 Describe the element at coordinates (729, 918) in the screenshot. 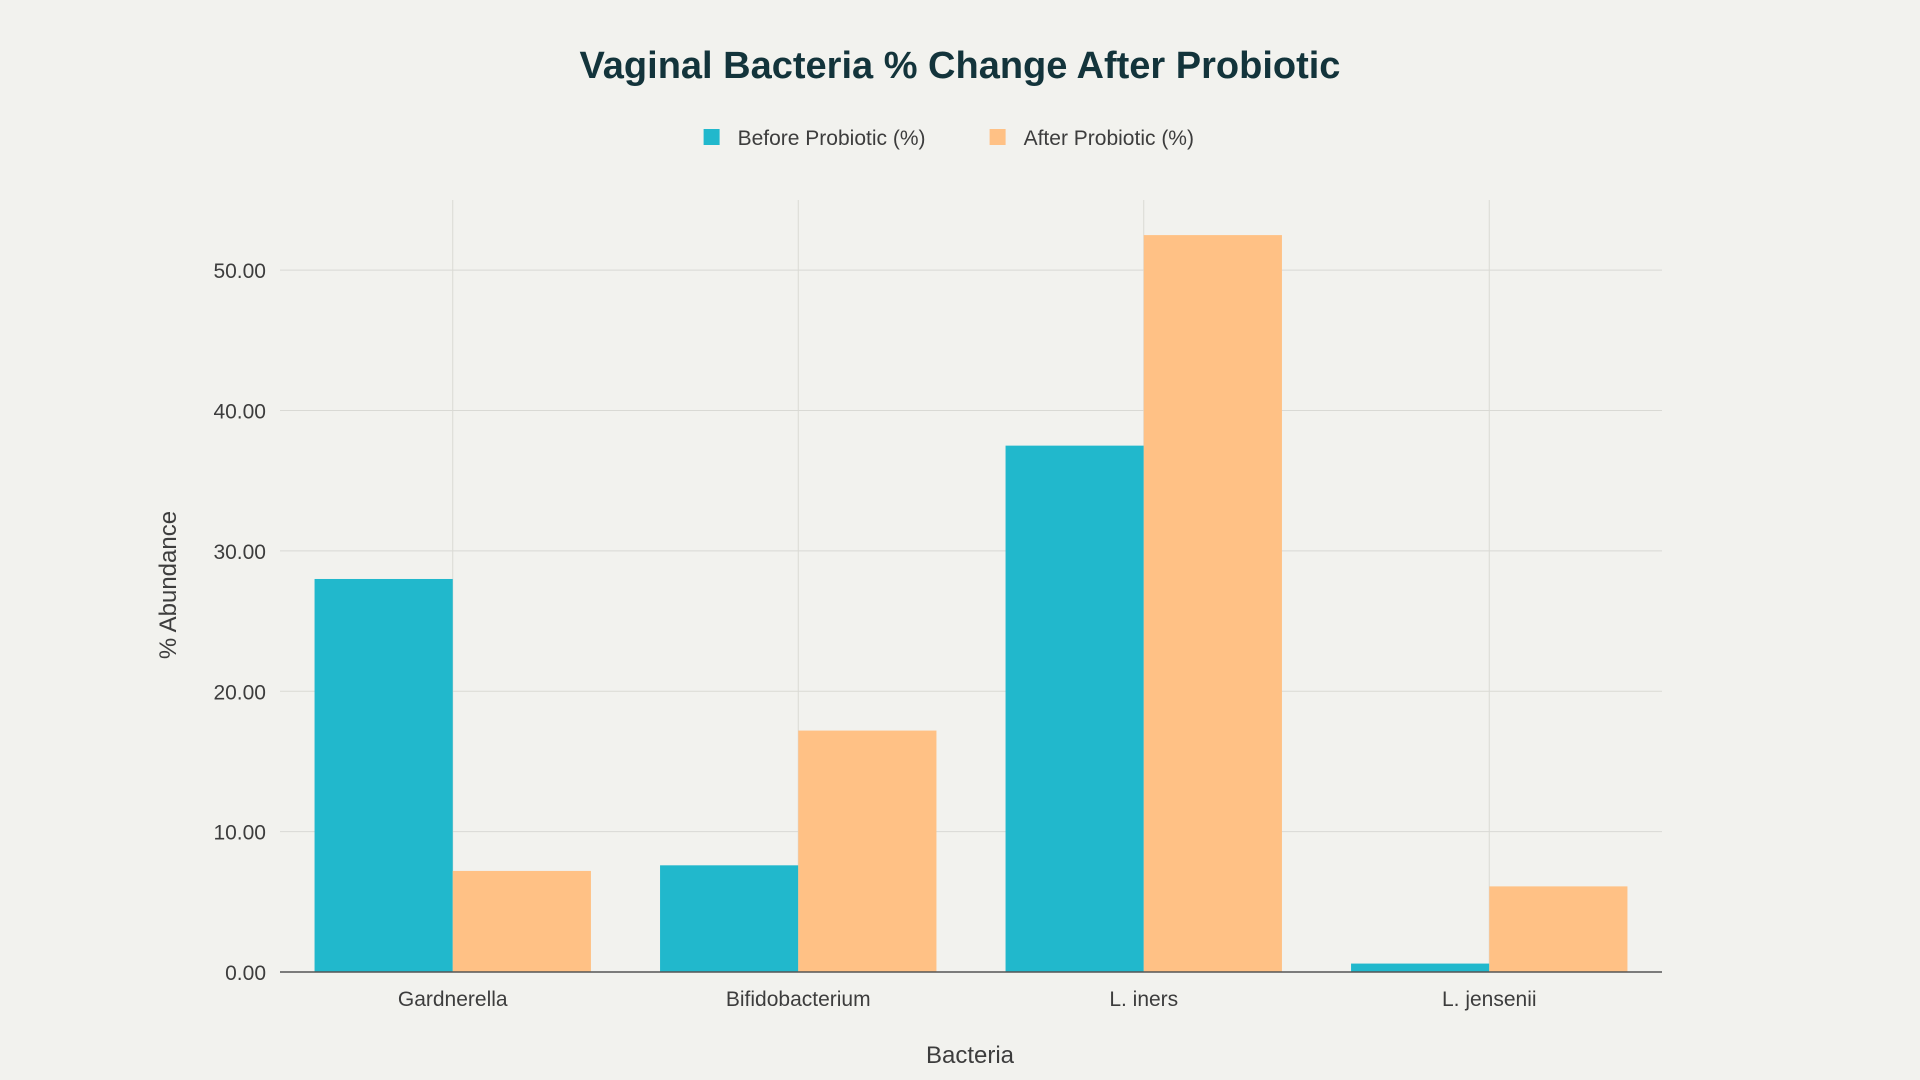

I see `bar-before-bifidobacterium` at that location.